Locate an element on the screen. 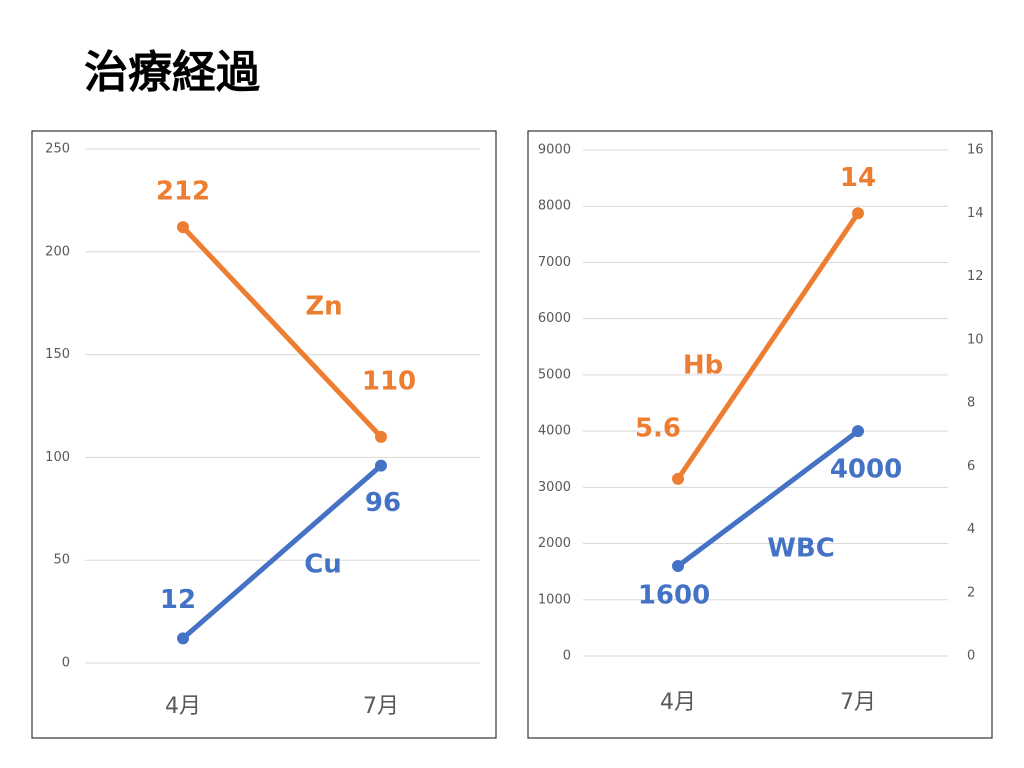 The width and height of the screenshot is (1024, 768). value-label: 12 is located at coordinates (178, 600).